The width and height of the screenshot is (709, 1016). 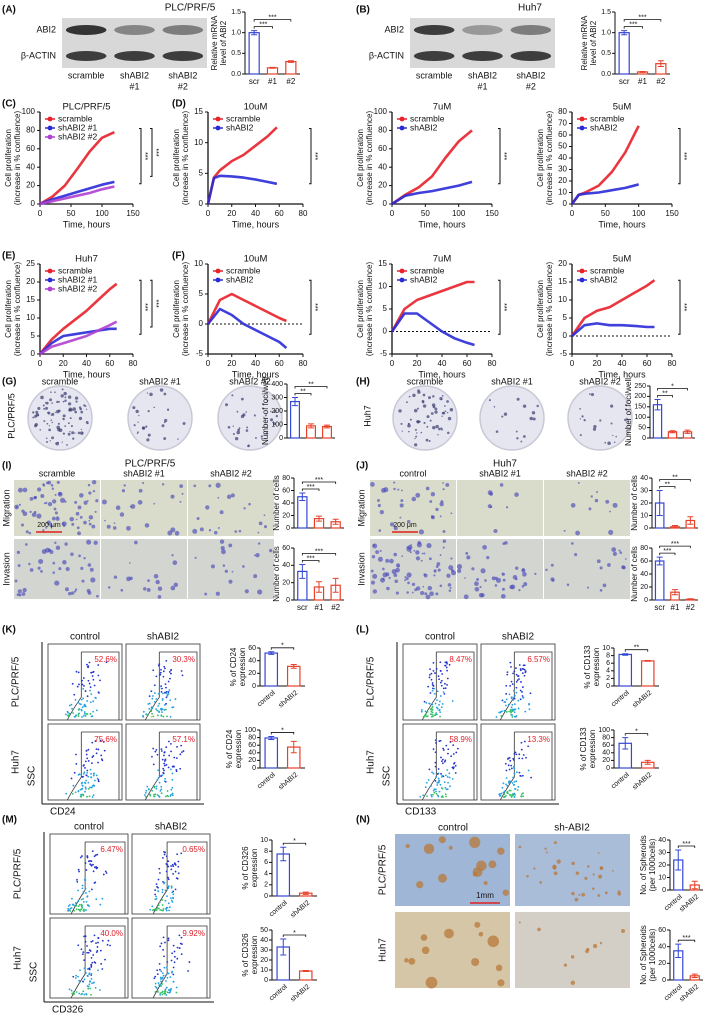 What do you see at coordinates (665, 393) in the screenshot?
I see `significance-label: **` at bounding box center [665, 393].